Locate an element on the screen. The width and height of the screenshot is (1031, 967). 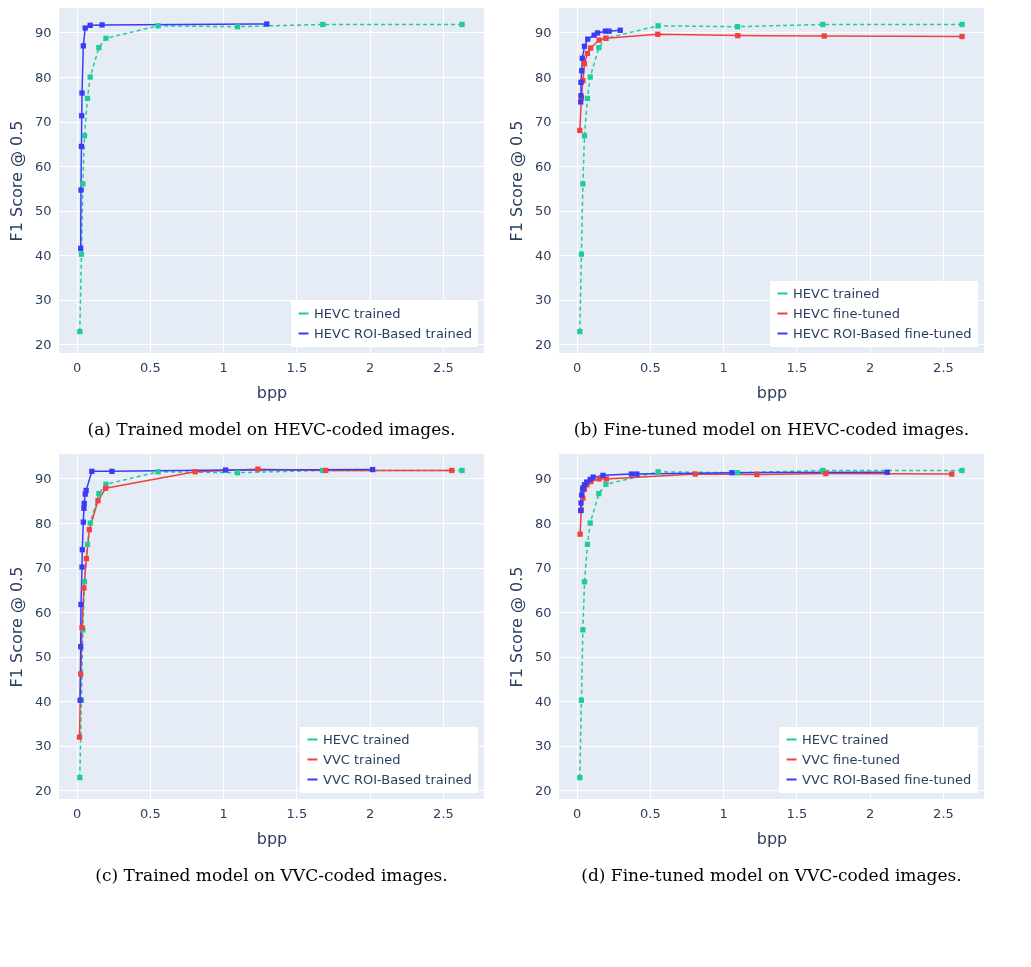
legend-label: VVC ROI-Based fine-tuned is located at coordinates (887, 779).